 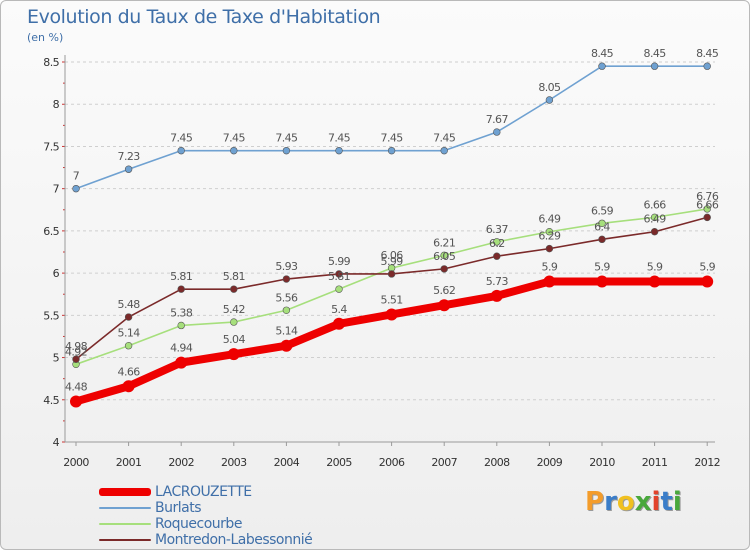 What do you see at coordinates (76, 386) in the screenshot?
I see `data-label: 4.48` at bounding box center [76, 386].